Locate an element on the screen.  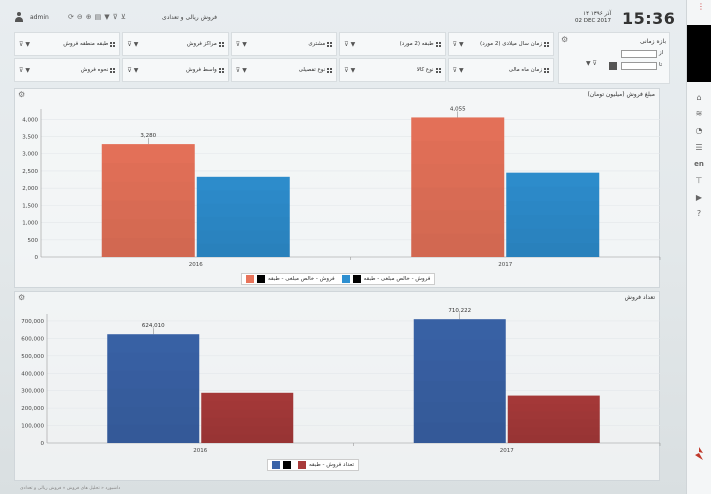
print-icon: ▤ is located at coordinates (98, 17).